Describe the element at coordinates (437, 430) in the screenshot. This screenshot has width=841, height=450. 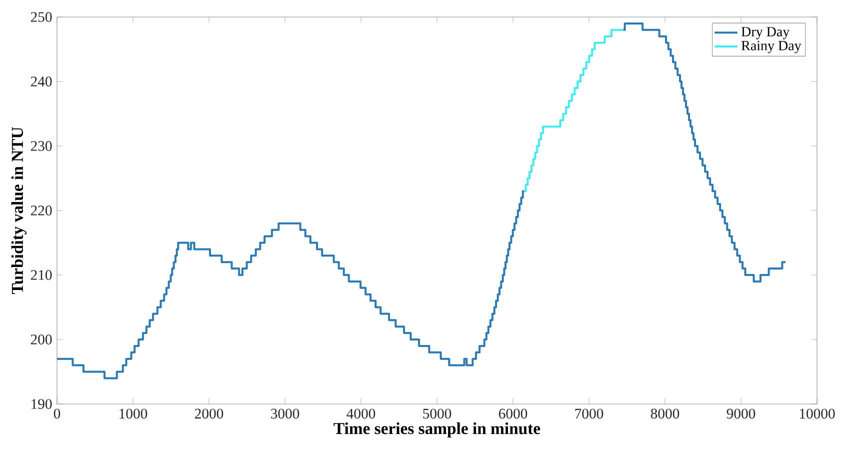
I see `x-axis-title: Time series sample in minute` at that location.